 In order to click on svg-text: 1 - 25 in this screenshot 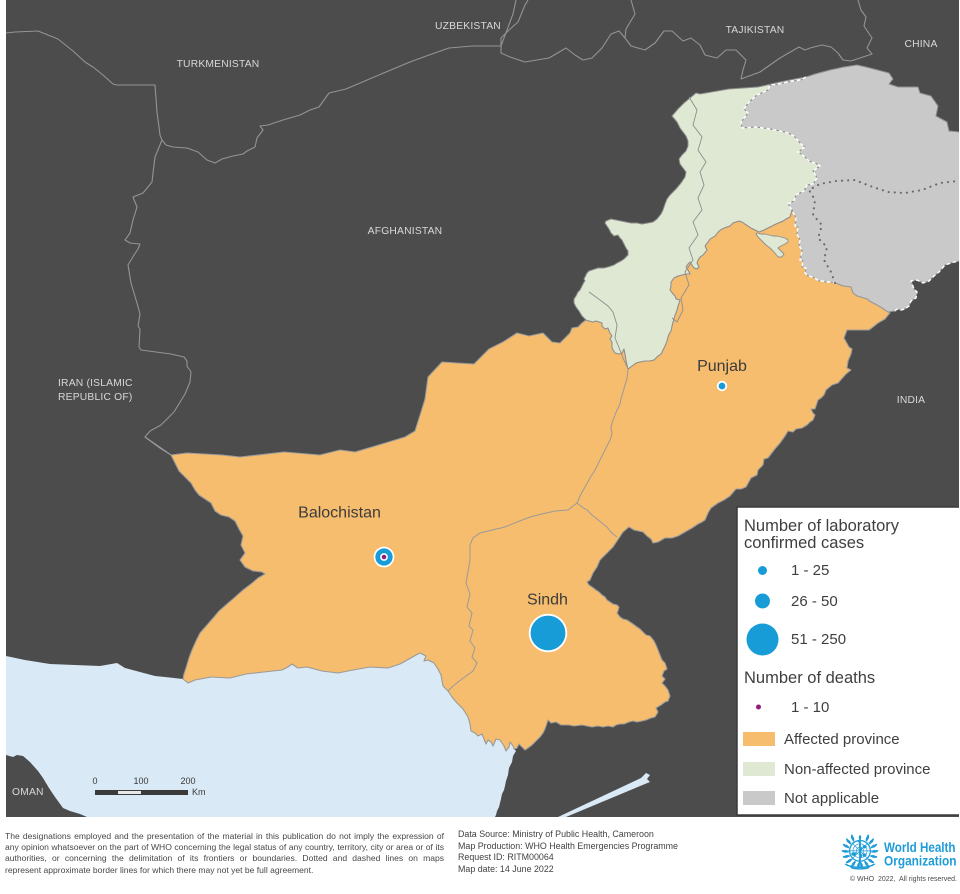, I will do `click(810, 570)`.